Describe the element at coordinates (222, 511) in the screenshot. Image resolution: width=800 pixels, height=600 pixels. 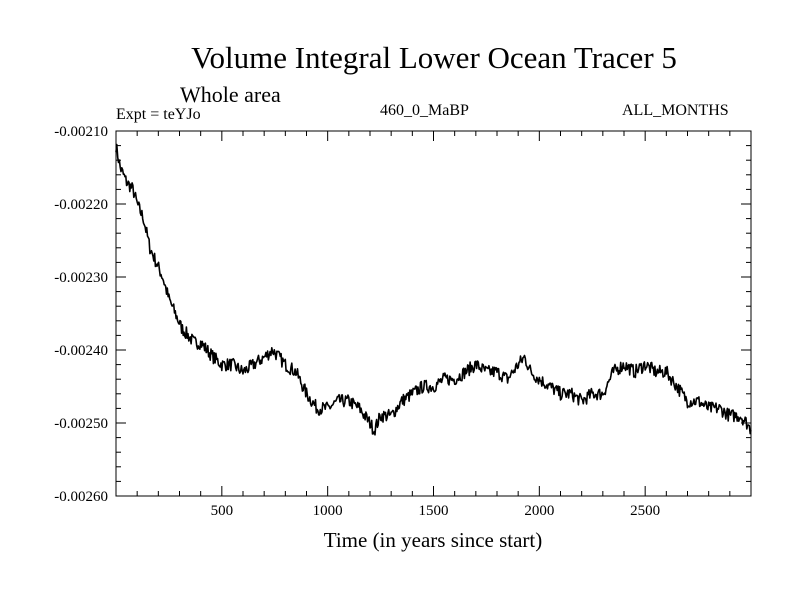
I see `x-tick-label: 500` at that location.